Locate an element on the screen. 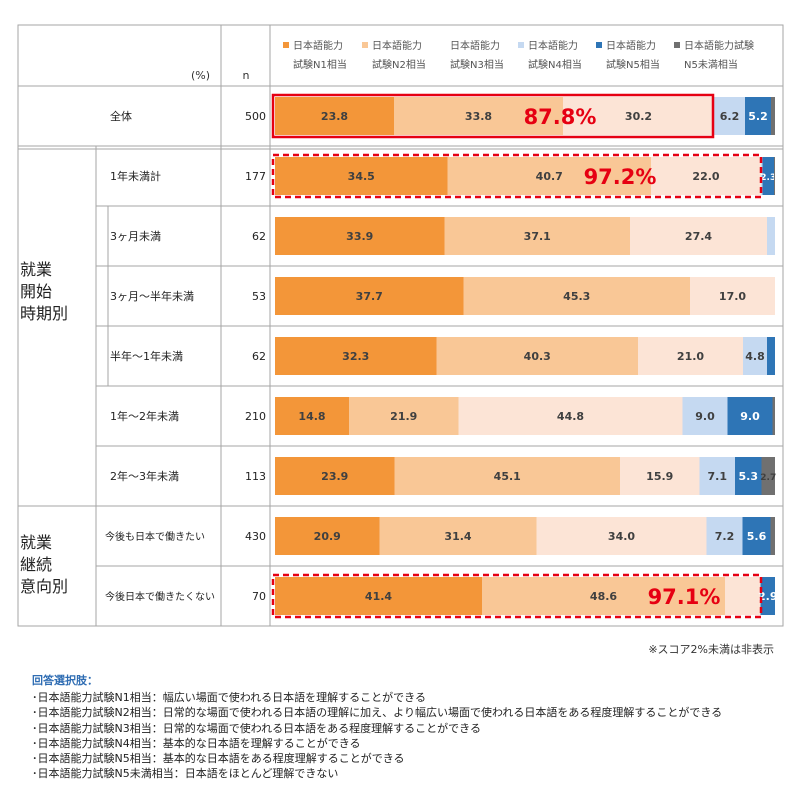 Image resolution: width=808 pixels, height=792 pixels. data-label: 40.3 is located at coordinates (537, 356).